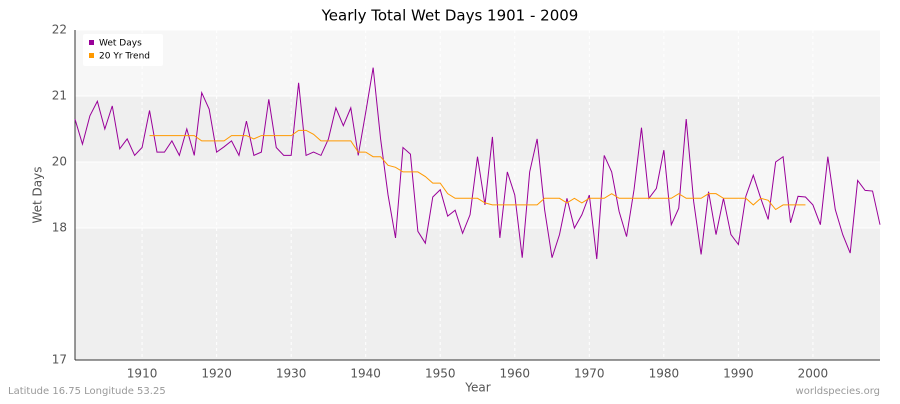 The width and height of the screenshot is (900, 404). What do you see at coordinates (120, 44) in the screenshot?
I see `legend-label: Wet Days` at bounding box center [120, 44].